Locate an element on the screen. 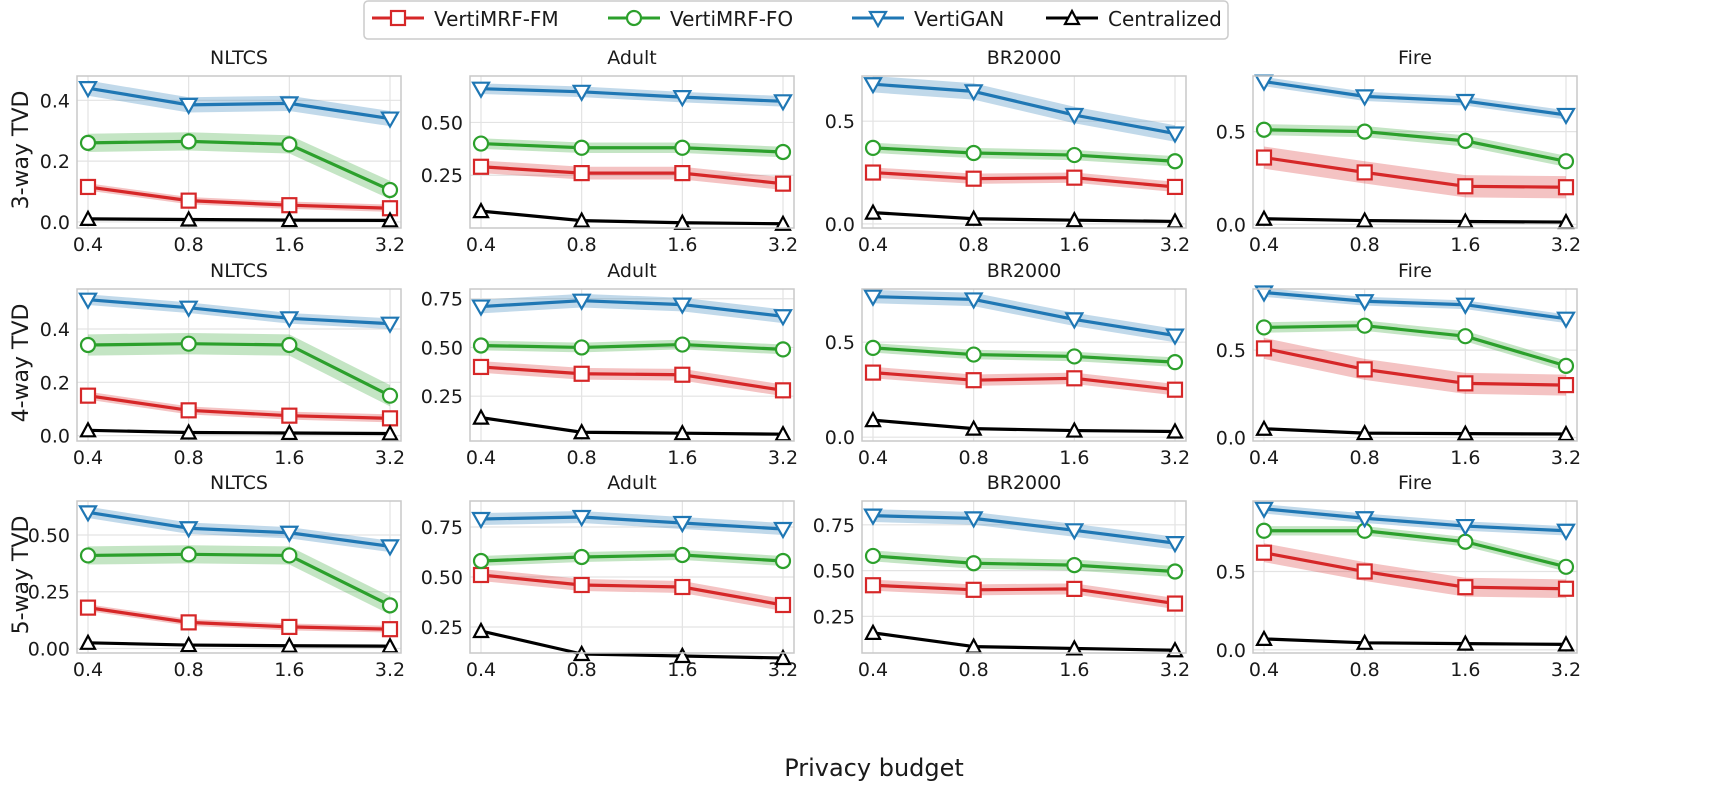 Image resolution: width=1722 pixels, height=786 pixels. y-tick-label: 0.00 is located at coordinates (49, 649).